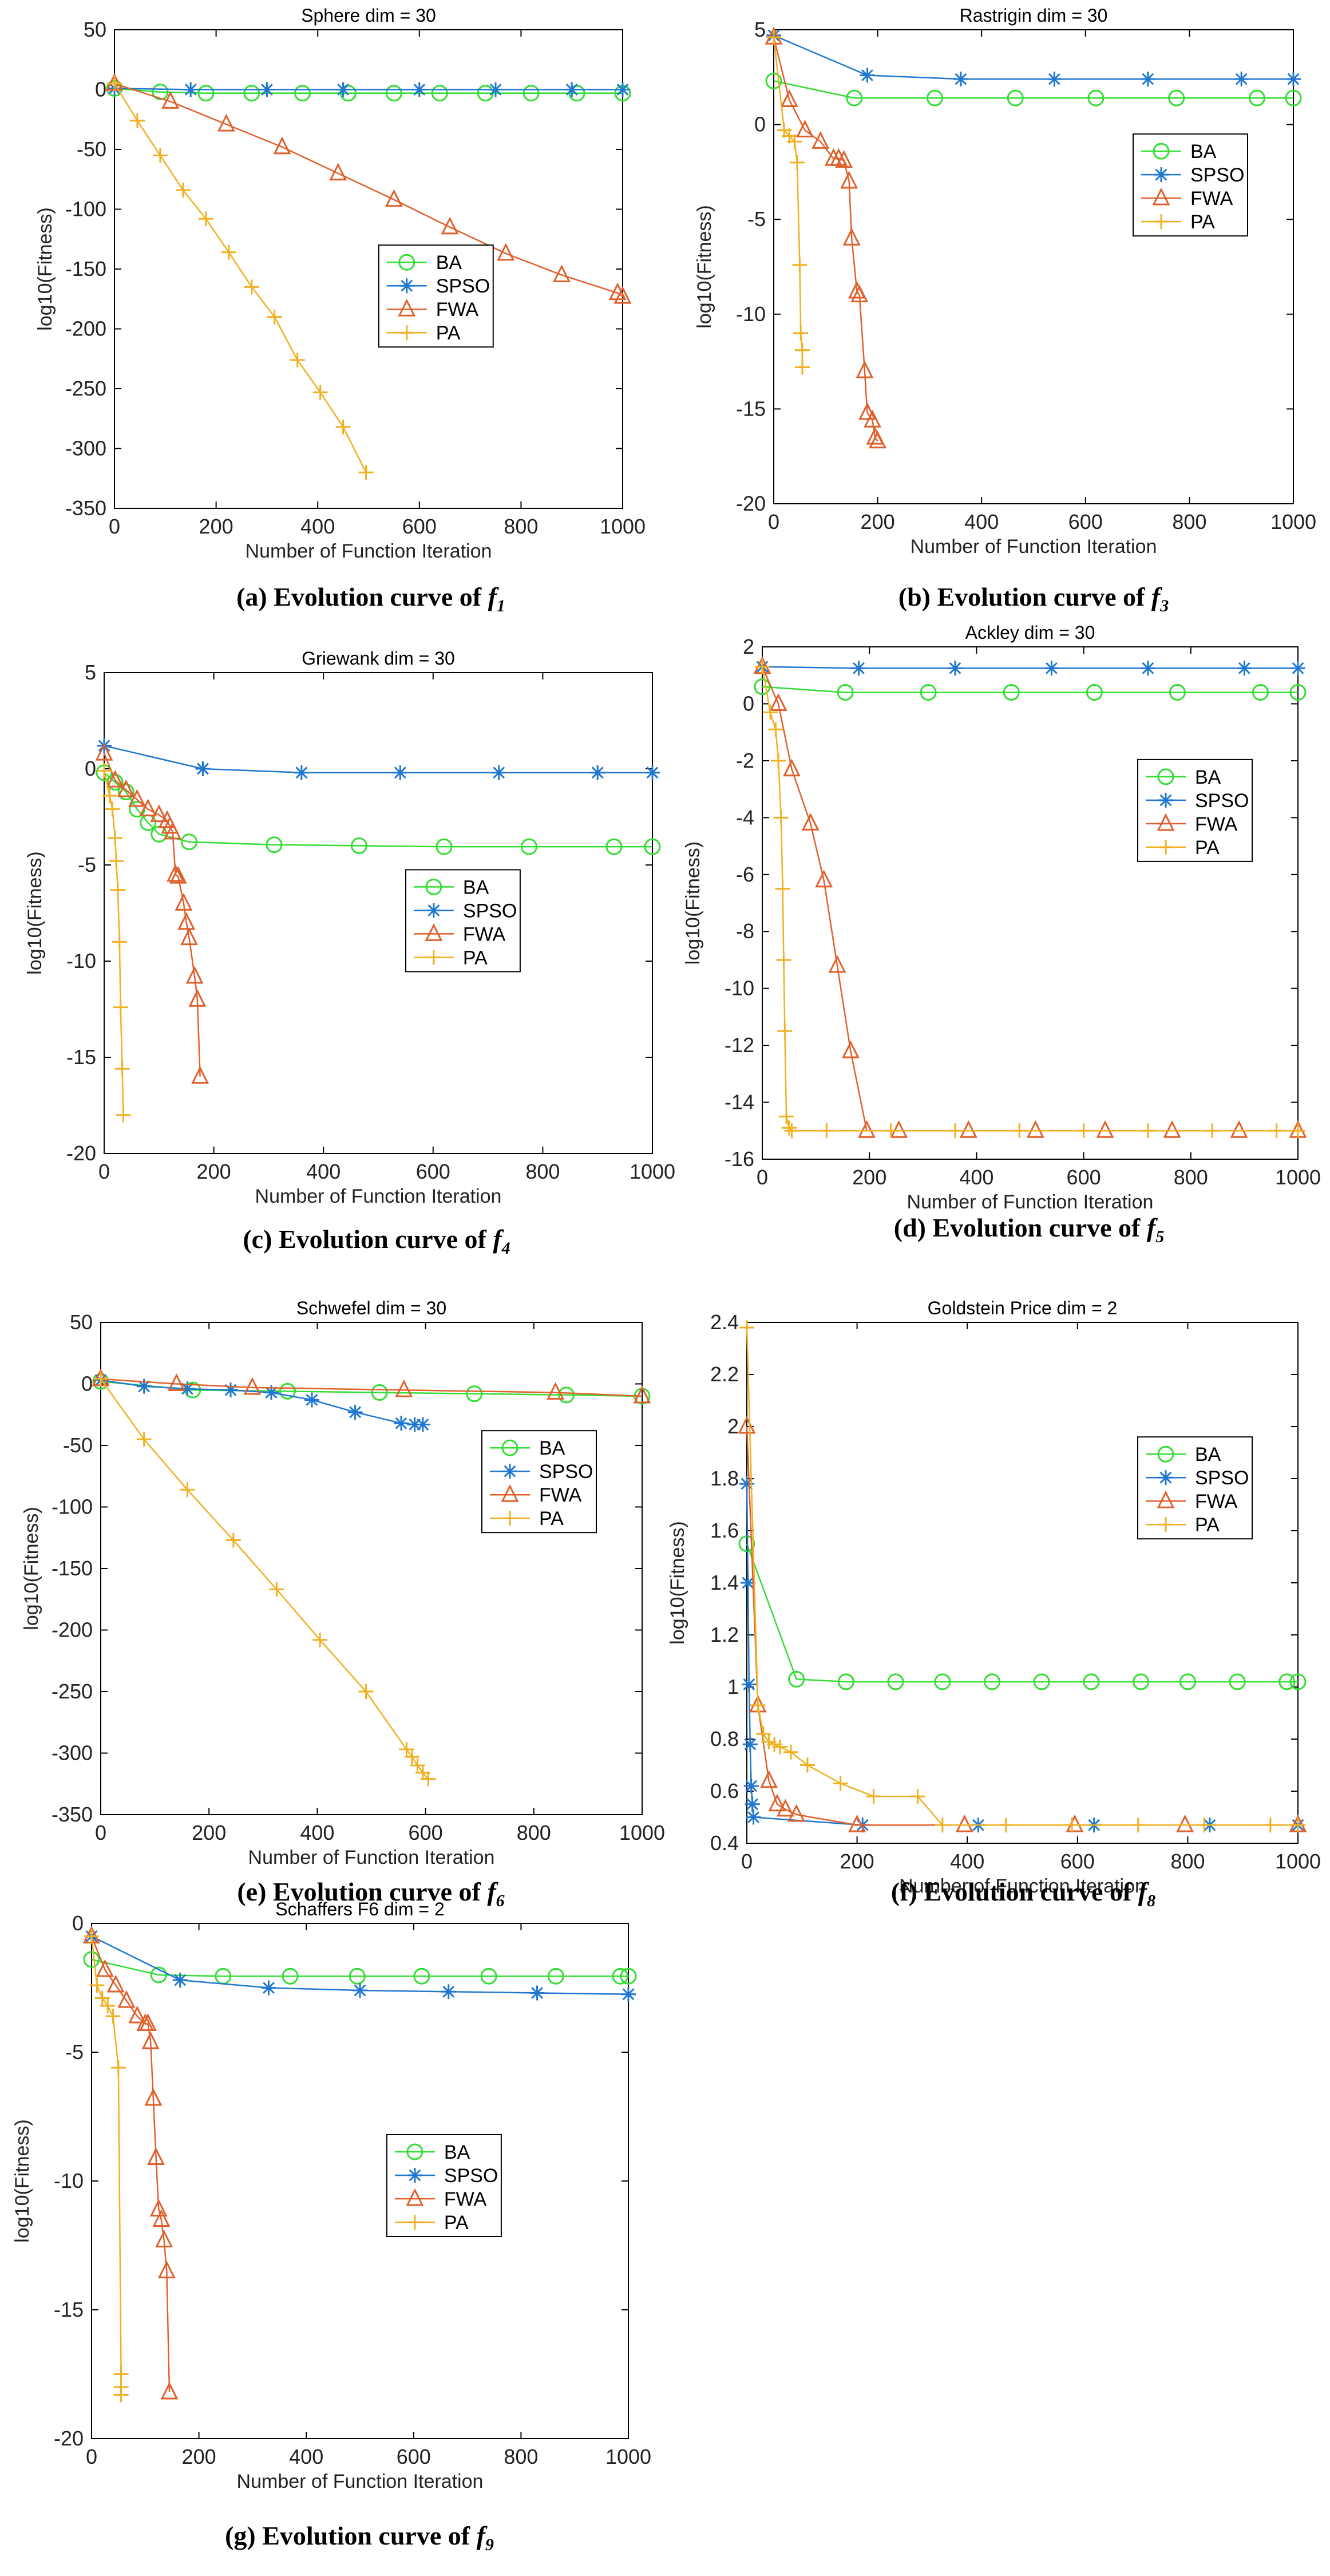 This screenshot has width=1330, height=2576. Describe the element at coordinates (724, 1791) in the screenshot. I see `y-tick-label: 0.6` at that location.